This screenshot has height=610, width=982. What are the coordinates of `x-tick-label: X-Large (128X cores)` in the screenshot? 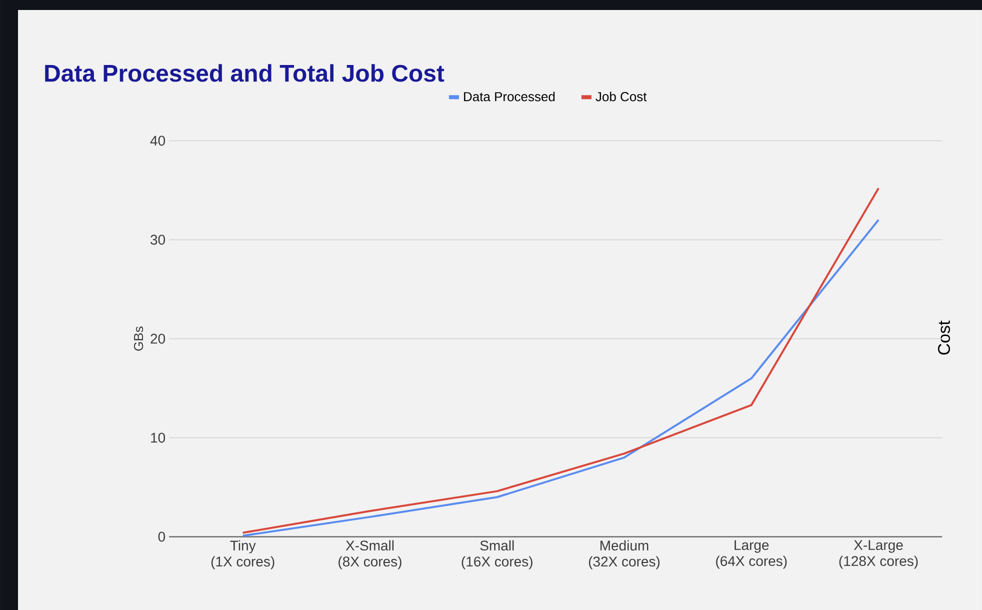 It's located at (878, 554).